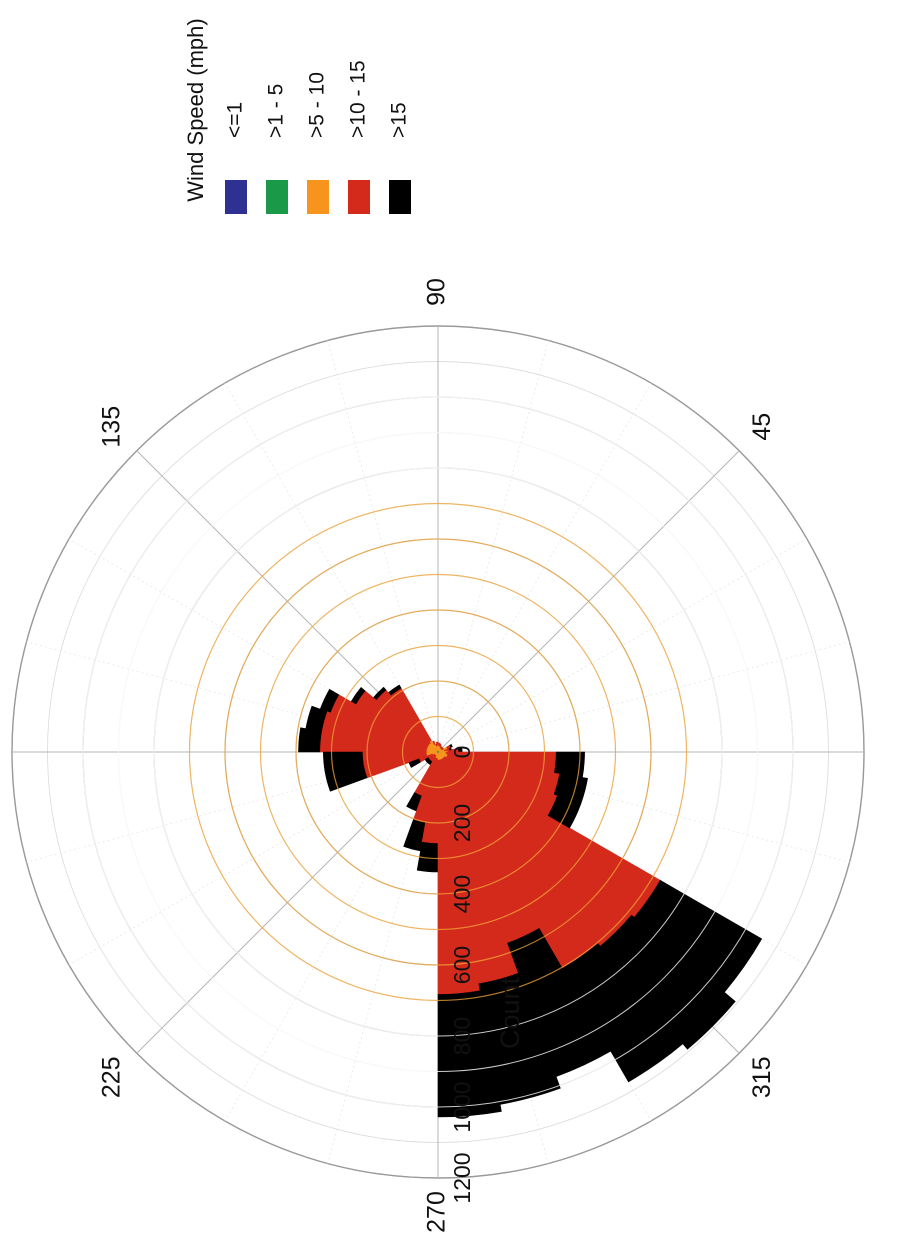 The height and width of the screenshot is (1243, 906). Describe the element at coordinates (762, 1077) in the screenshot. I see `direction-label: 315` at that location.